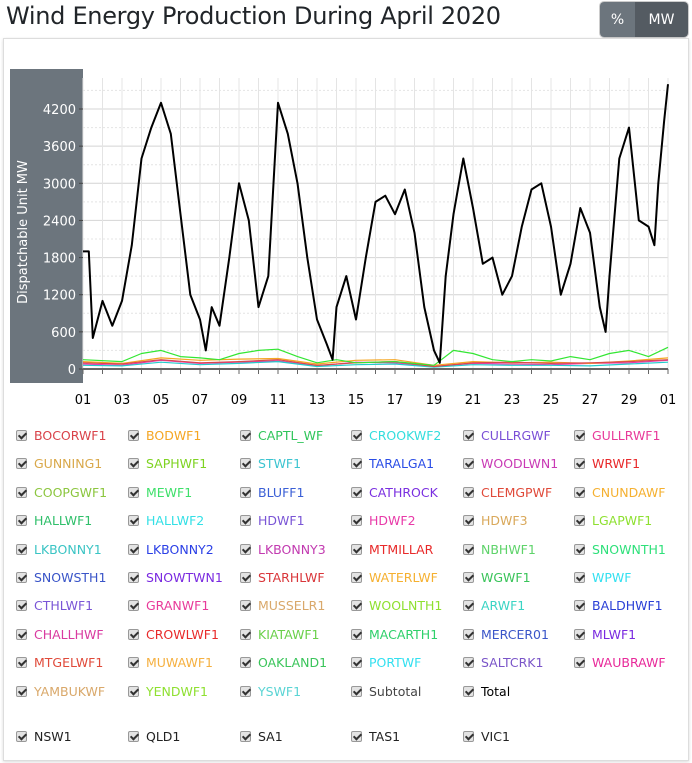  What do you see at coordinates (167, 463) in the screenshot?
I see `legend-item-saphwf1: SAPHWF1` at bounding box center [167, 463].